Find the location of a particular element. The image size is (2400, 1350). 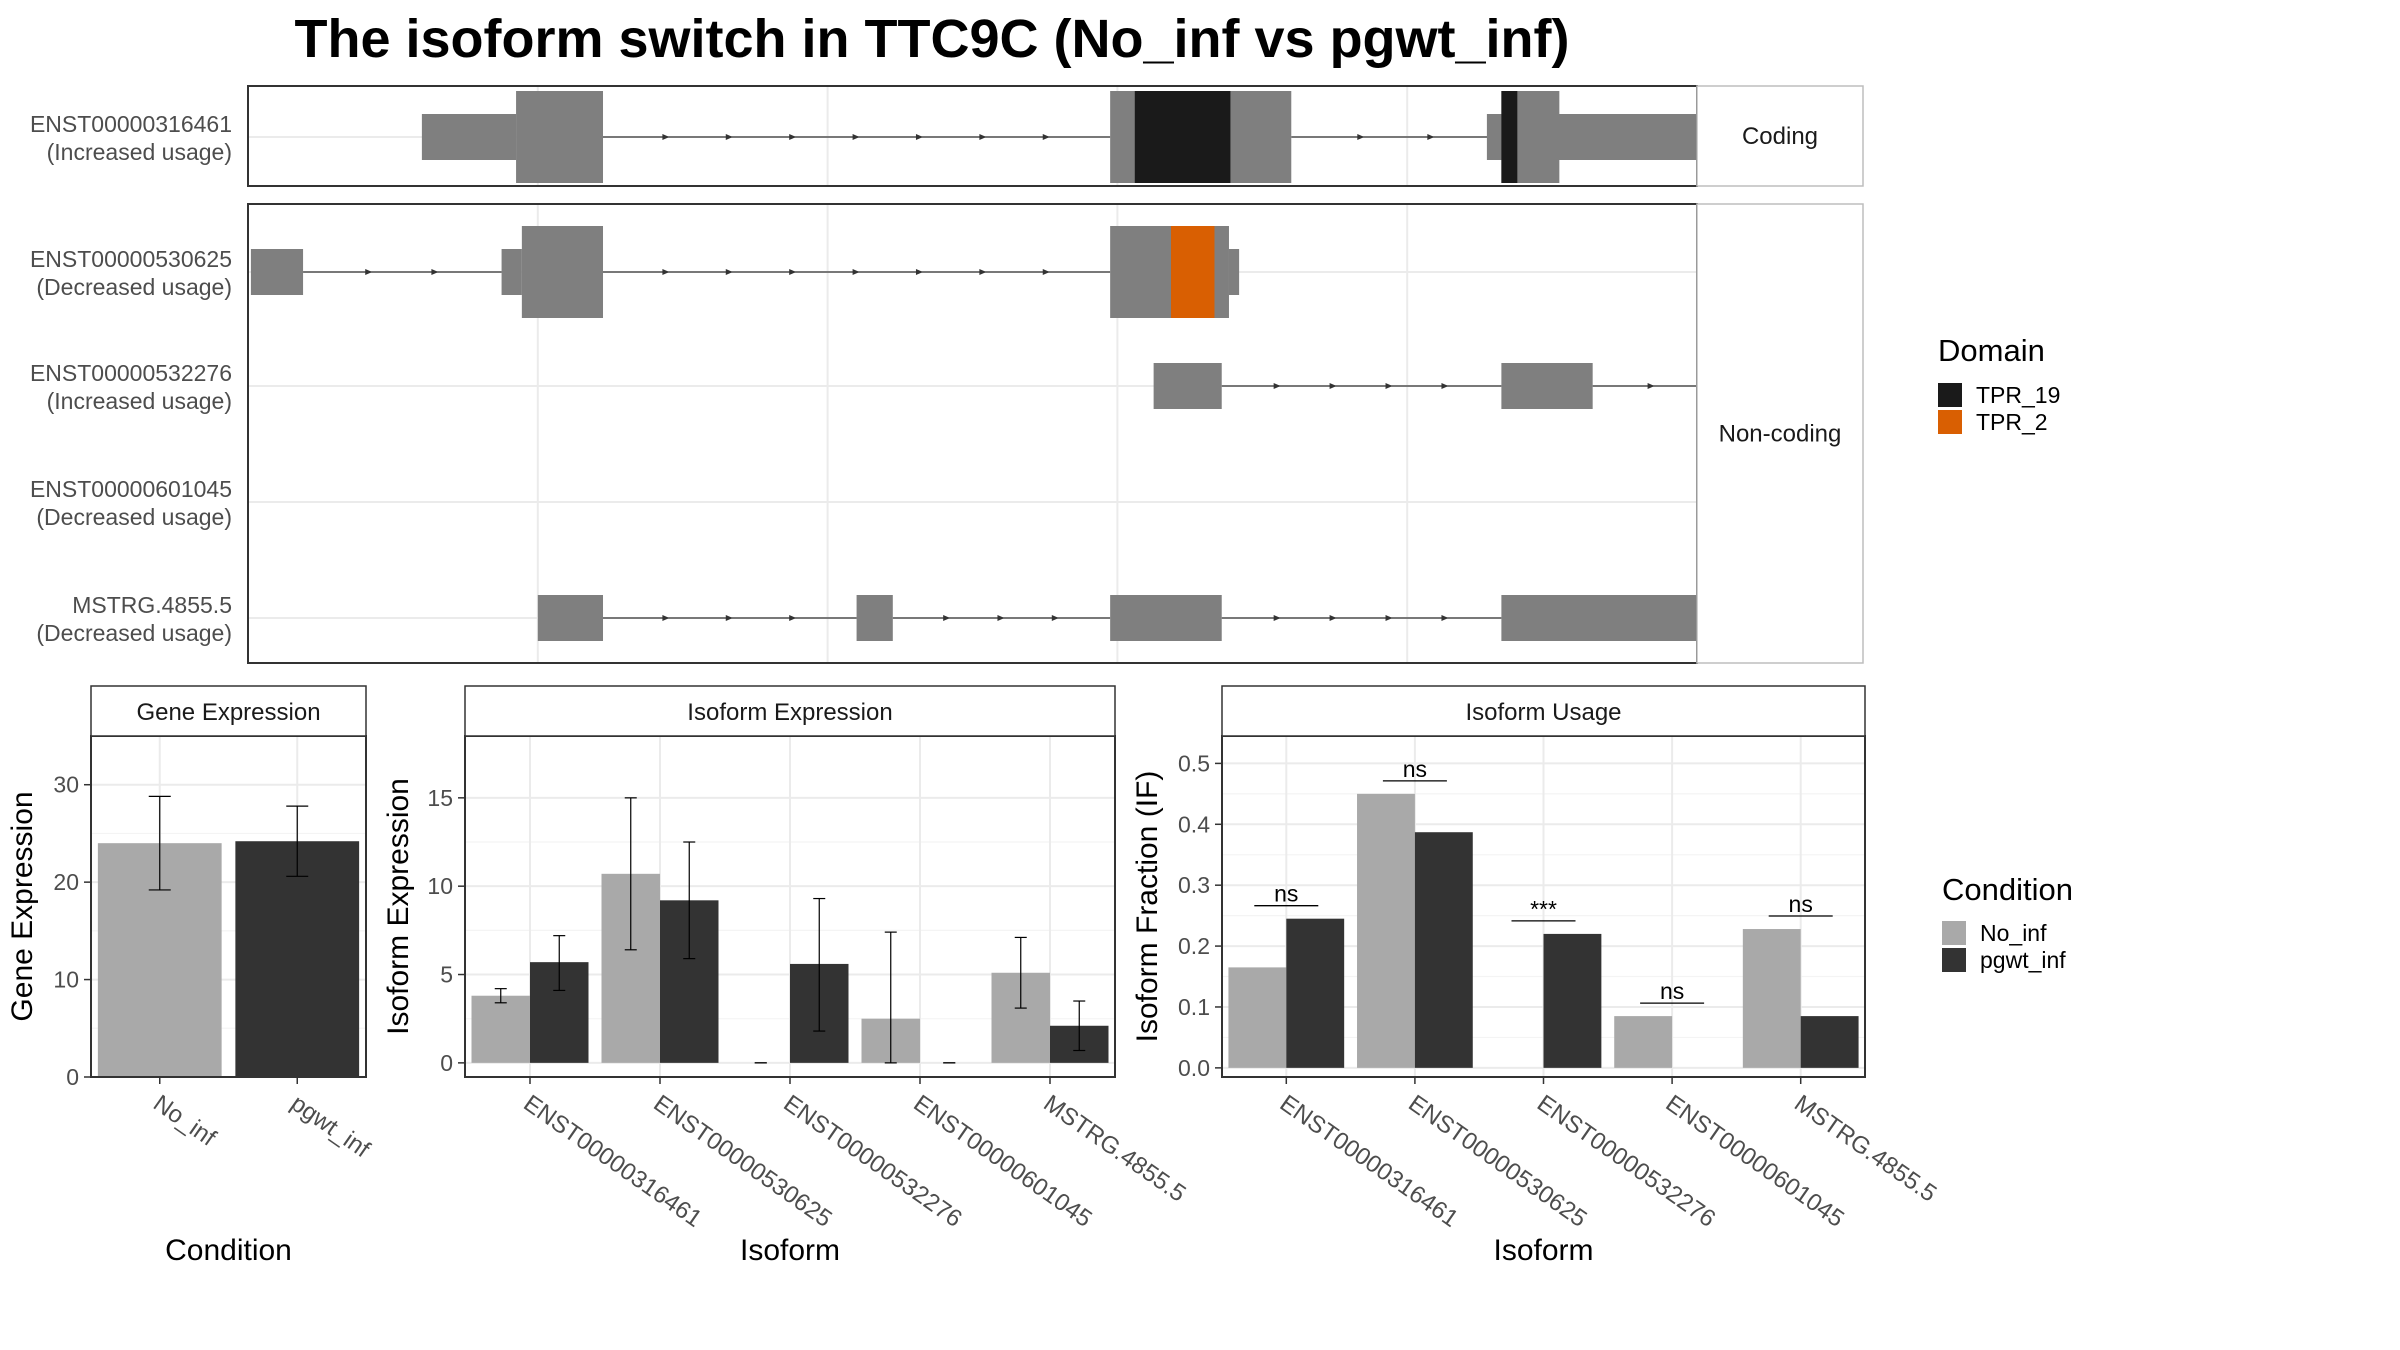

chart-facet-strip-label: Gene Expression is located at coordinates (228, 712).